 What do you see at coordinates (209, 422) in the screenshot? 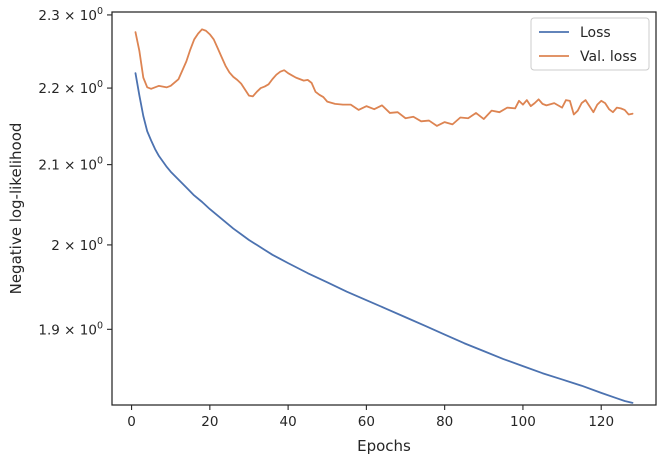
I see `x-tick-label: 20` at bounding box center [209, 422].